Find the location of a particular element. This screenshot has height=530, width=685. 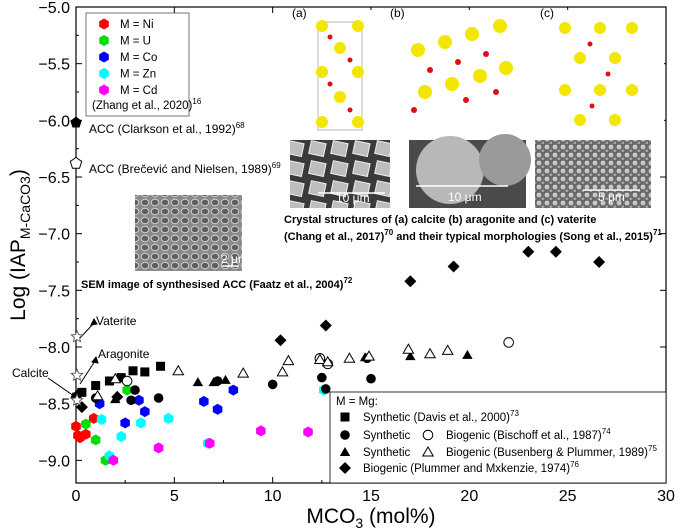

panel-a-label: (a) is located at coordinates (299, 13).